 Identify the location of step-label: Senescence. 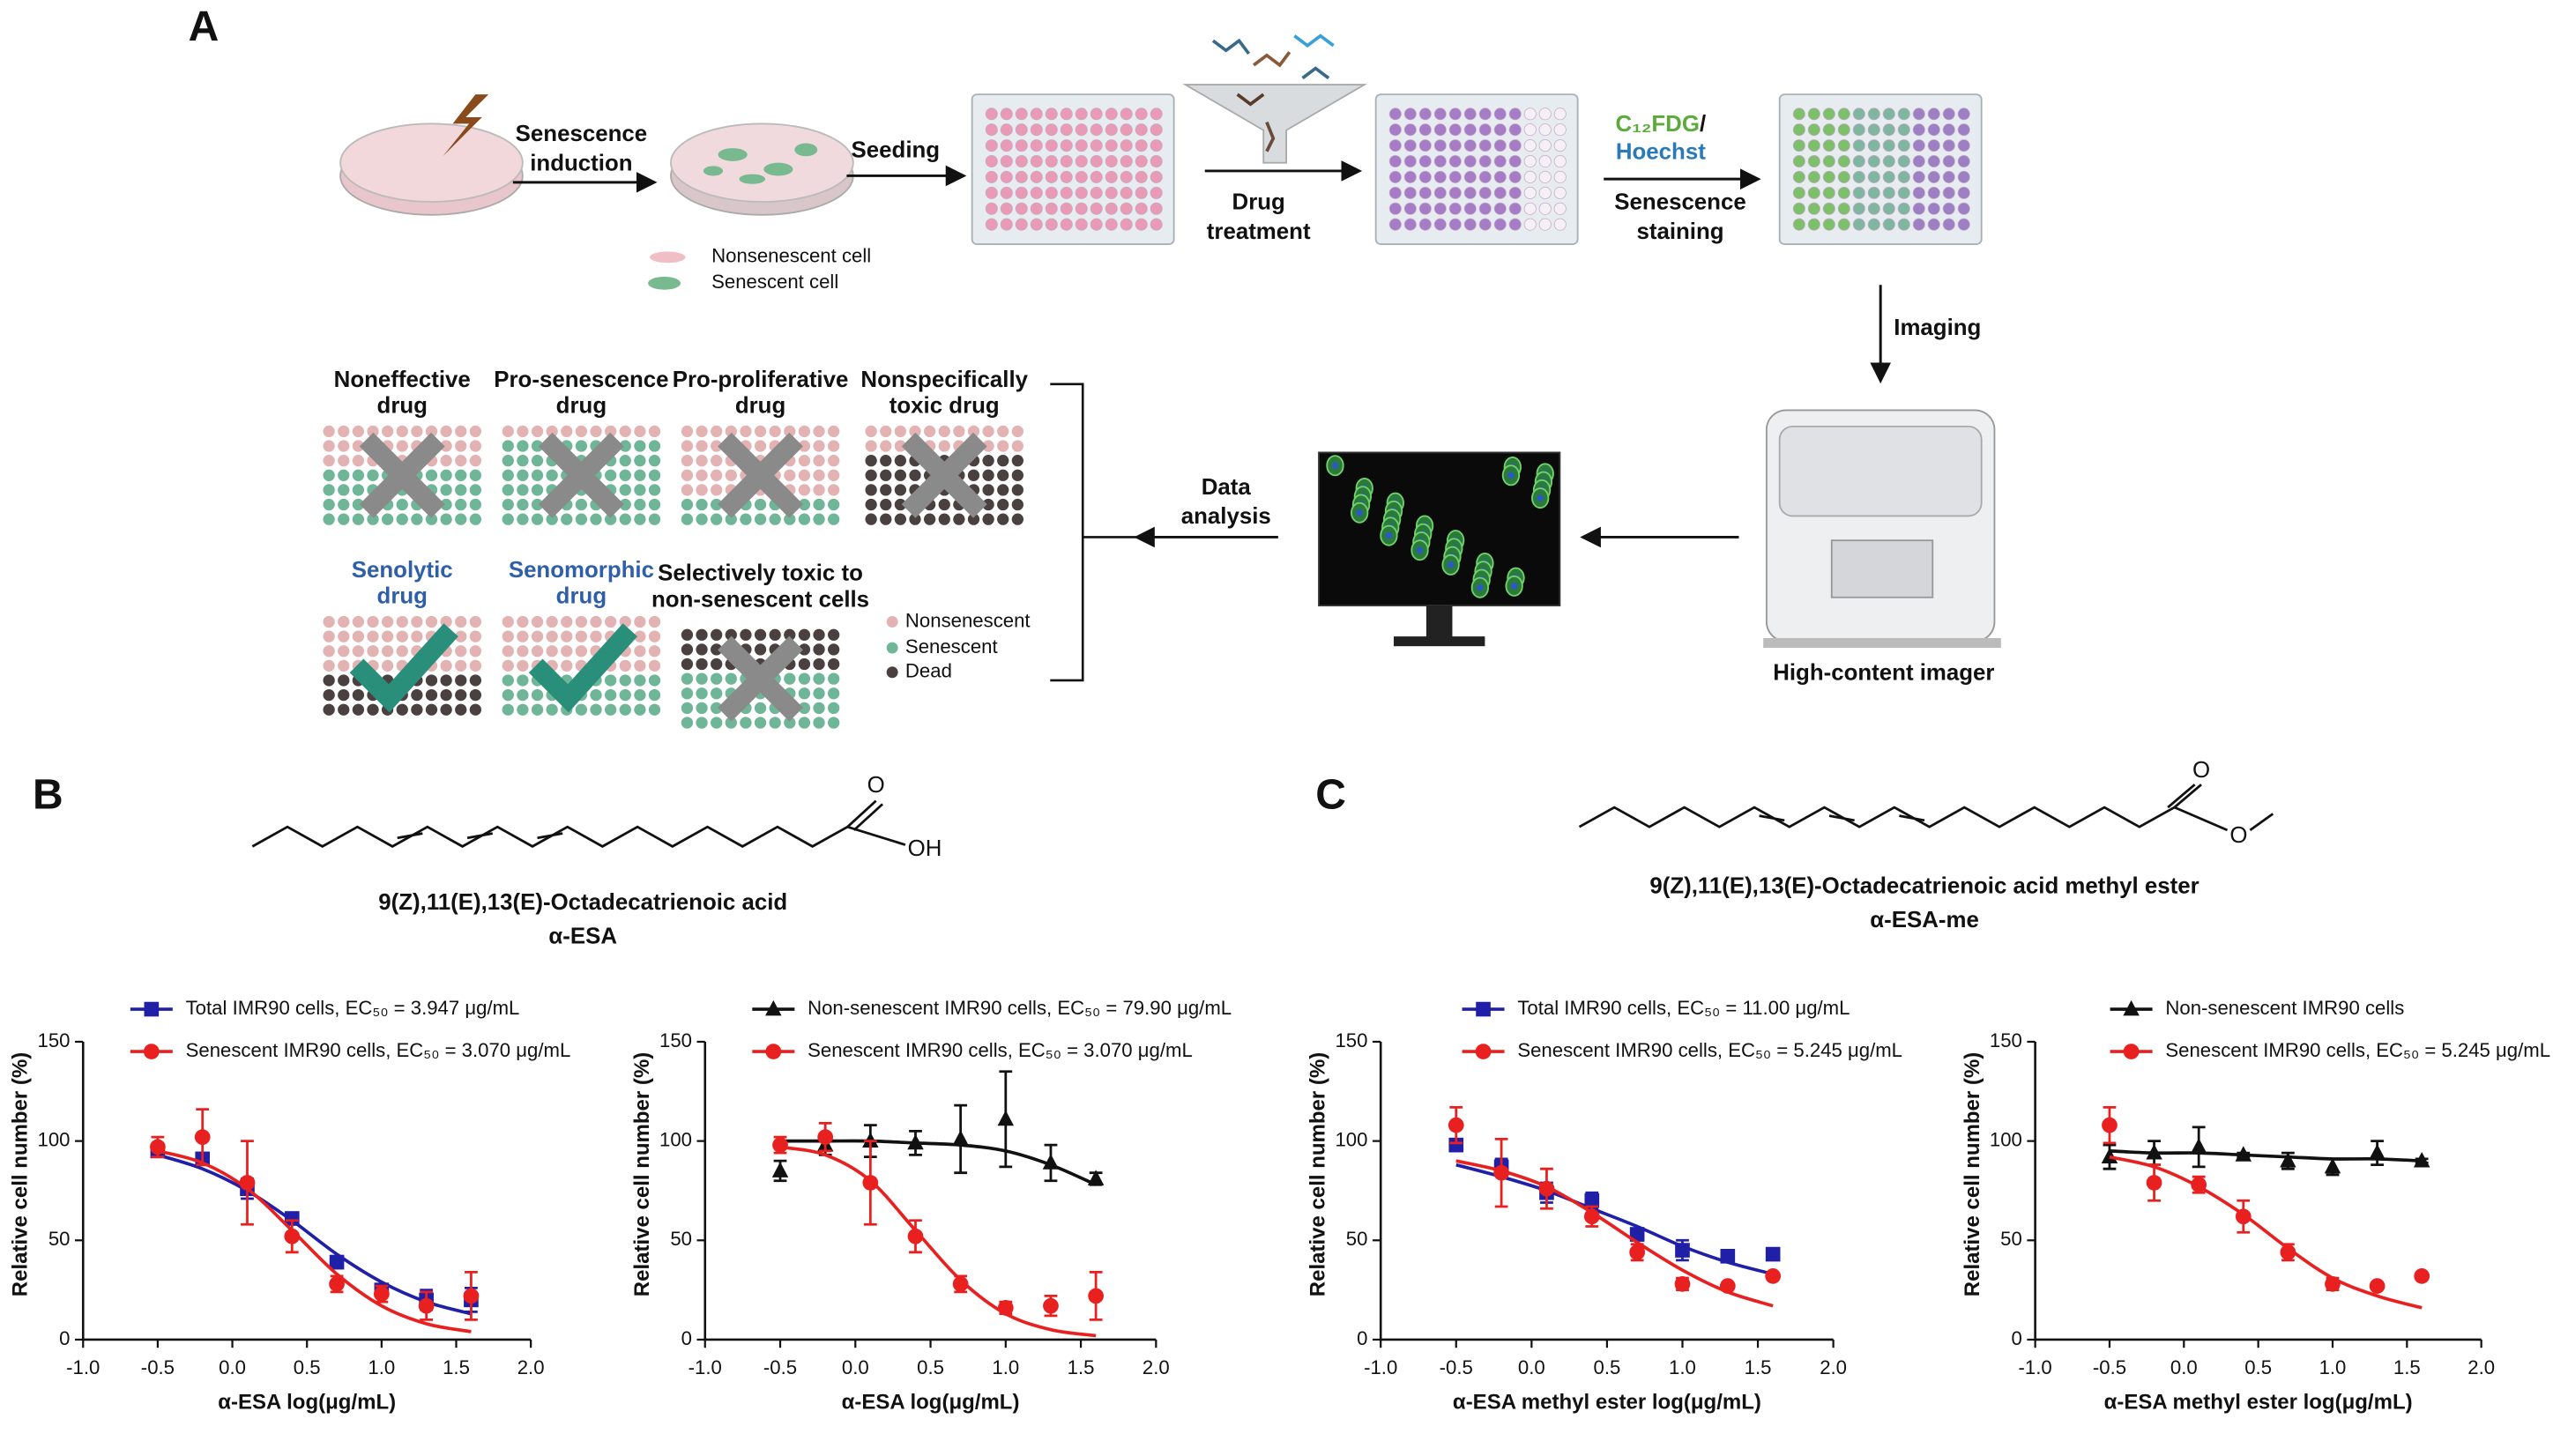
(581, 134).